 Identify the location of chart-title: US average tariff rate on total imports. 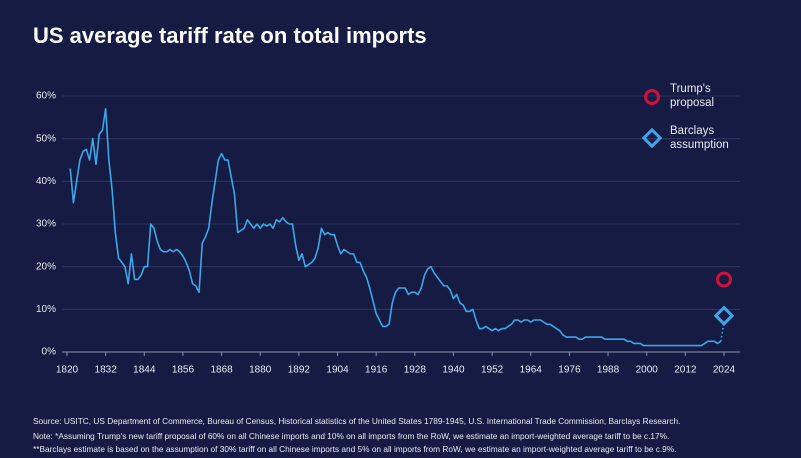
(230, 35).